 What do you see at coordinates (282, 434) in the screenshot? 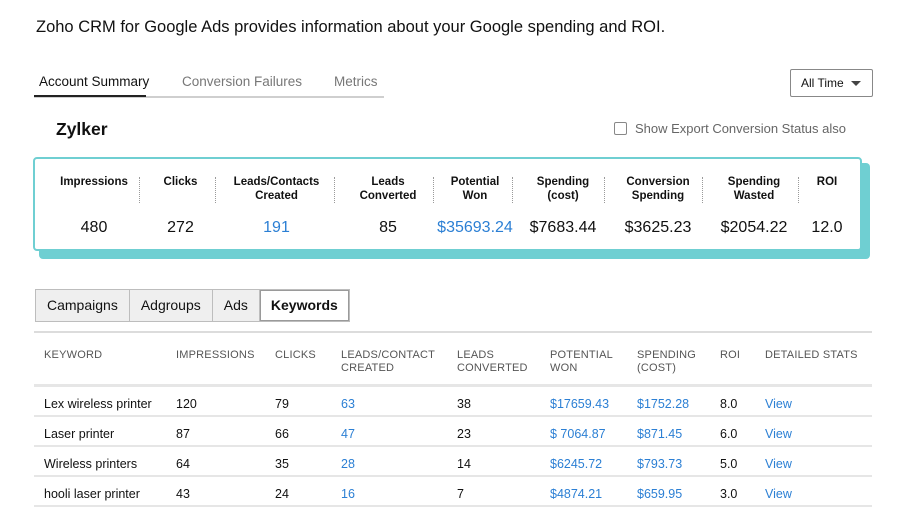
I see `cell-clicks: 66` at bounding box center [282, 434].